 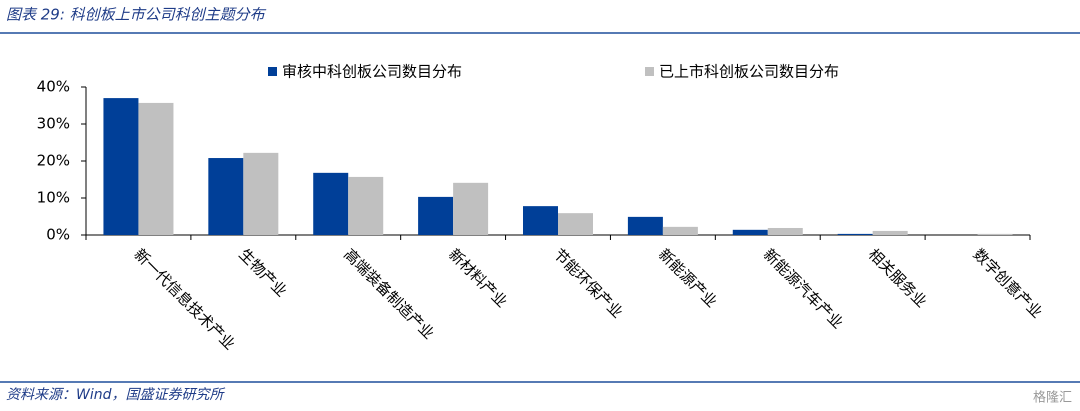 I want to click on x-tick-label: 节能环保产业, so click(x=588, y=283).